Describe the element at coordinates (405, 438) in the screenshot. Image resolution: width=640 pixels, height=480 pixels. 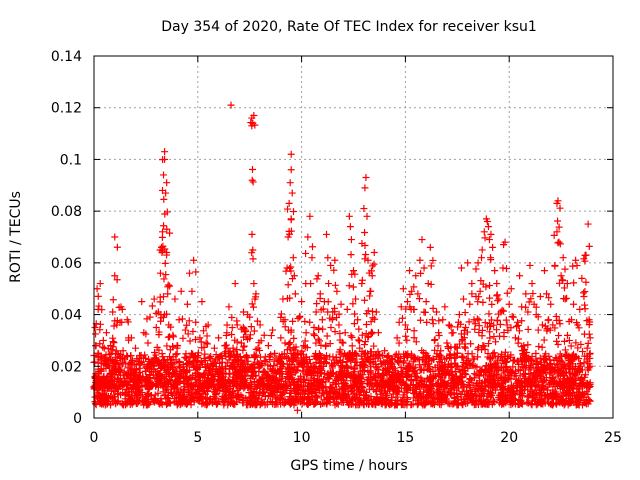
I see `x-tick-label: 15` at that location.